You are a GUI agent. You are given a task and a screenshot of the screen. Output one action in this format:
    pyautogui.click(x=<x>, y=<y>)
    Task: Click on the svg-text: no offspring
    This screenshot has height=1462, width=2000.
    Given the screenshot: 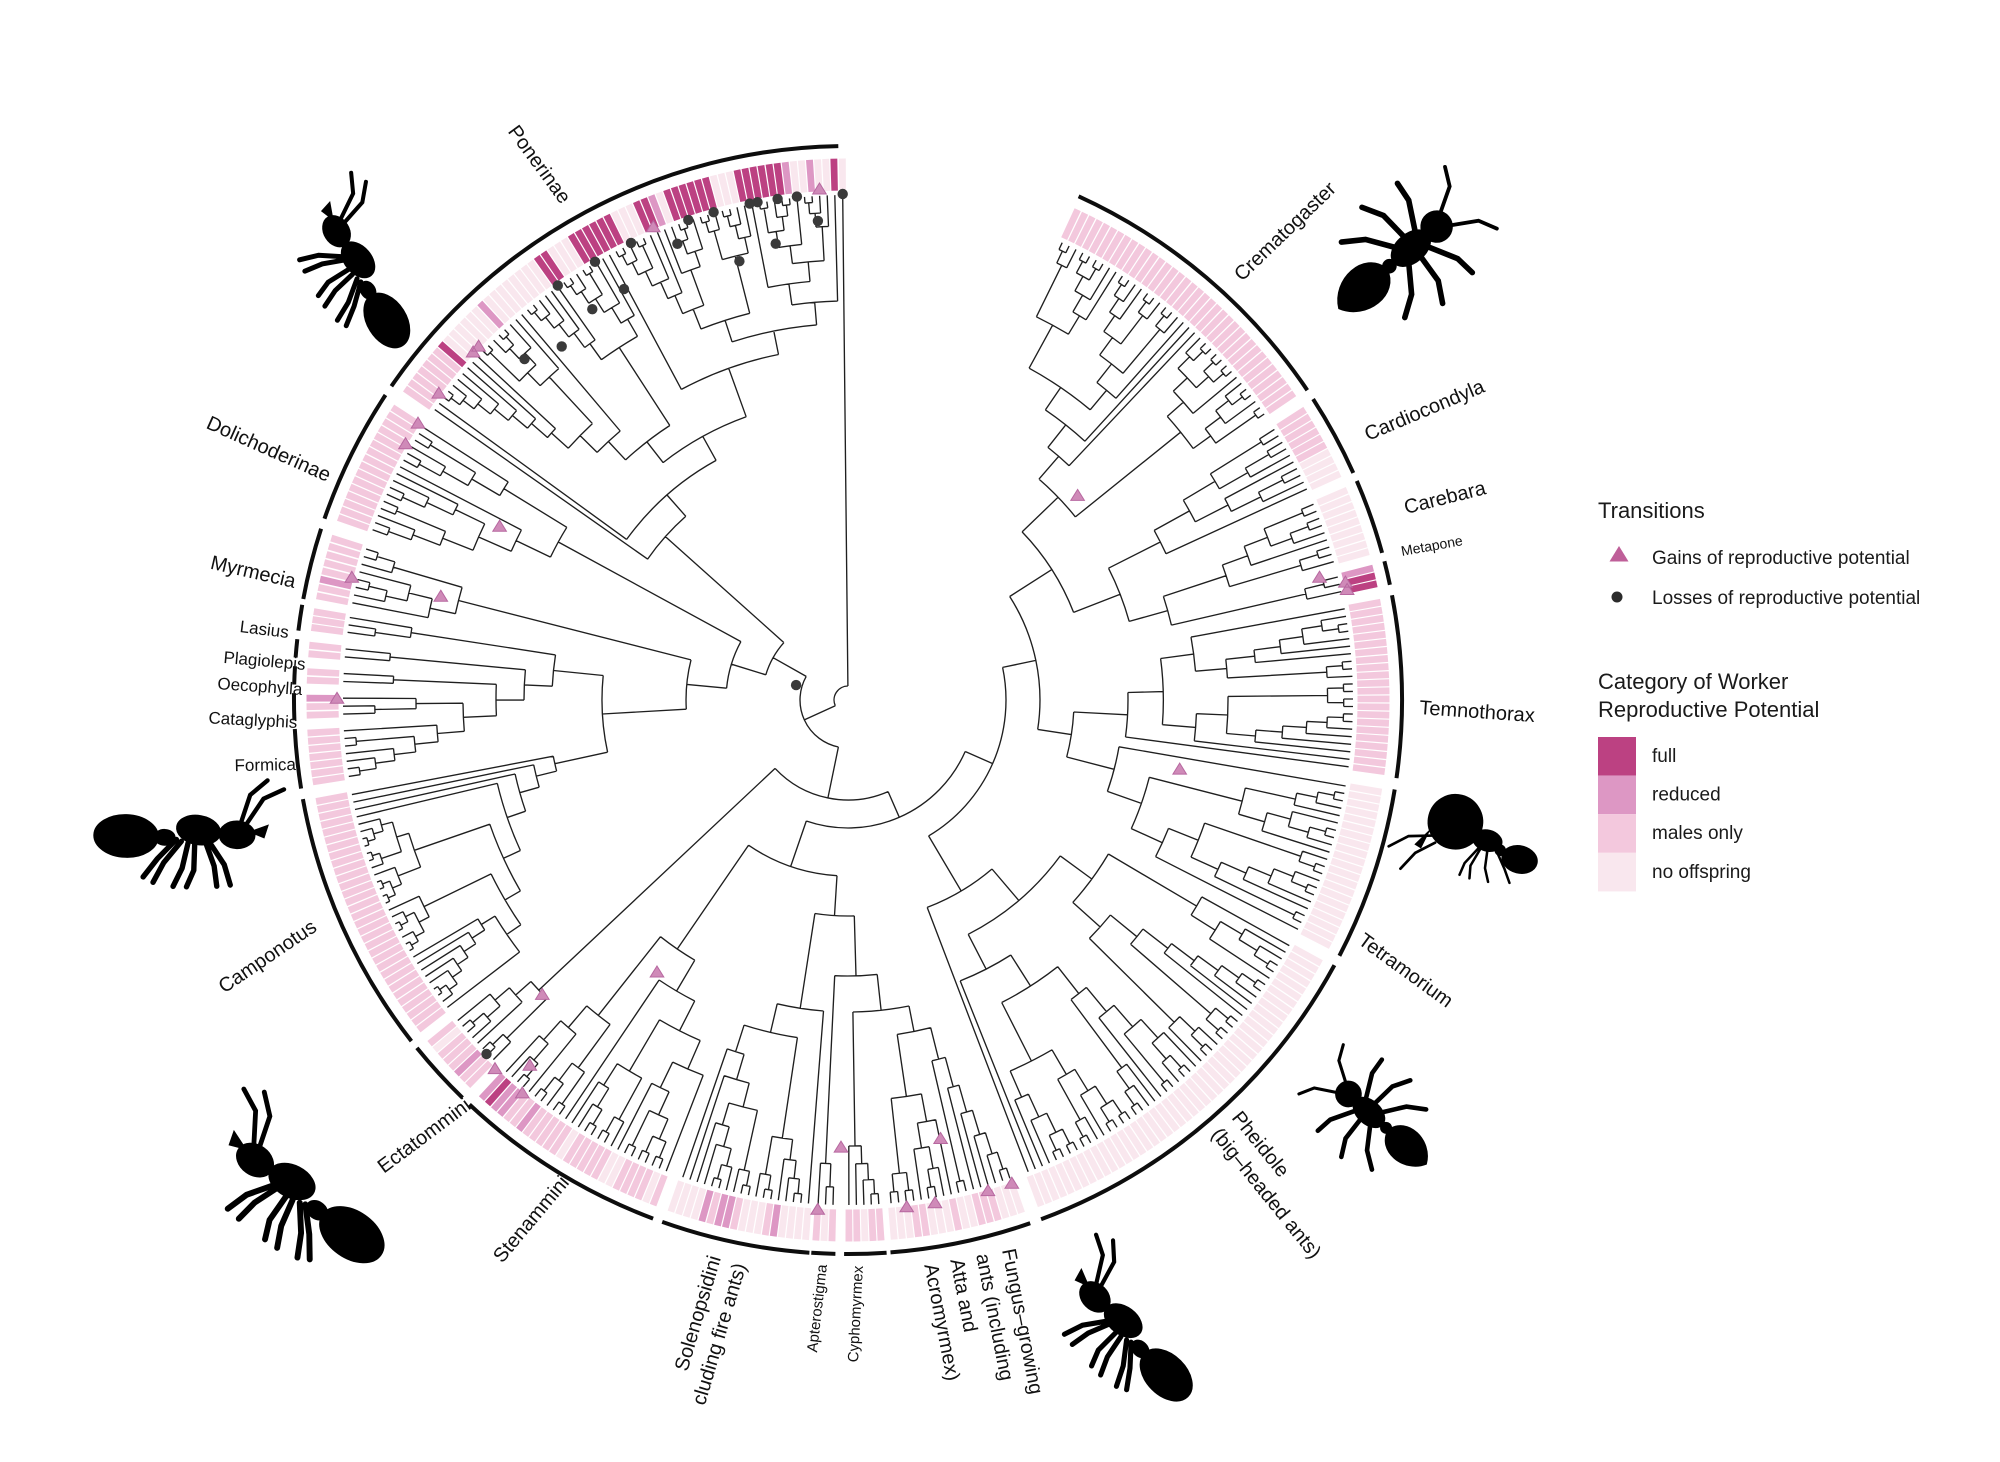 What is the action you would take?
    pyautogui.click(x=1701, y=872)
    